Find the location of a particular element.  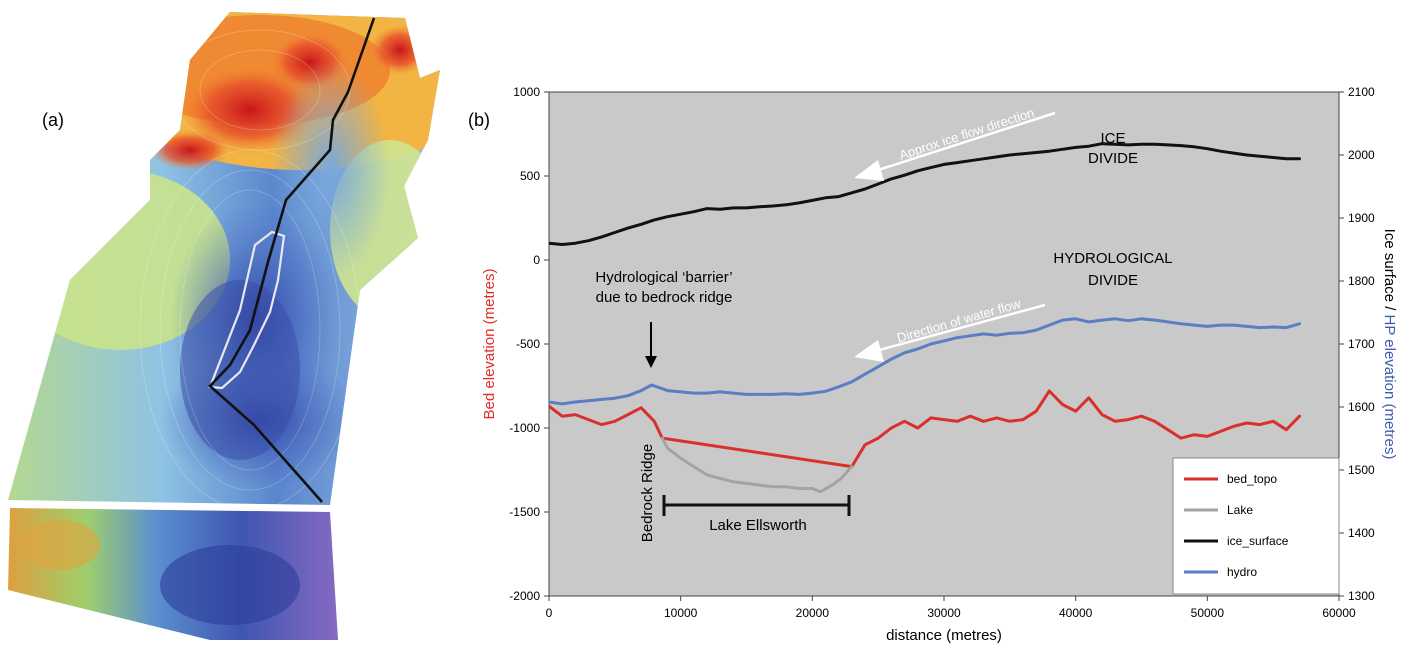

y-left-tick-label: -2000 is located at coordinates (524, 596).